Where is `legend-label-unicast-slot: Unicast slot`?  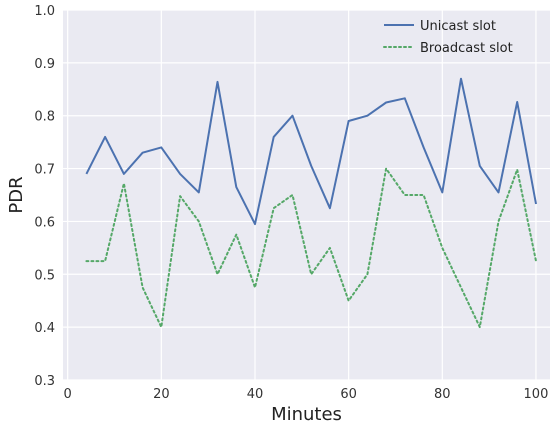
legend-label-unicast-slot: Unicast slot is located at coordinates (458, 26).